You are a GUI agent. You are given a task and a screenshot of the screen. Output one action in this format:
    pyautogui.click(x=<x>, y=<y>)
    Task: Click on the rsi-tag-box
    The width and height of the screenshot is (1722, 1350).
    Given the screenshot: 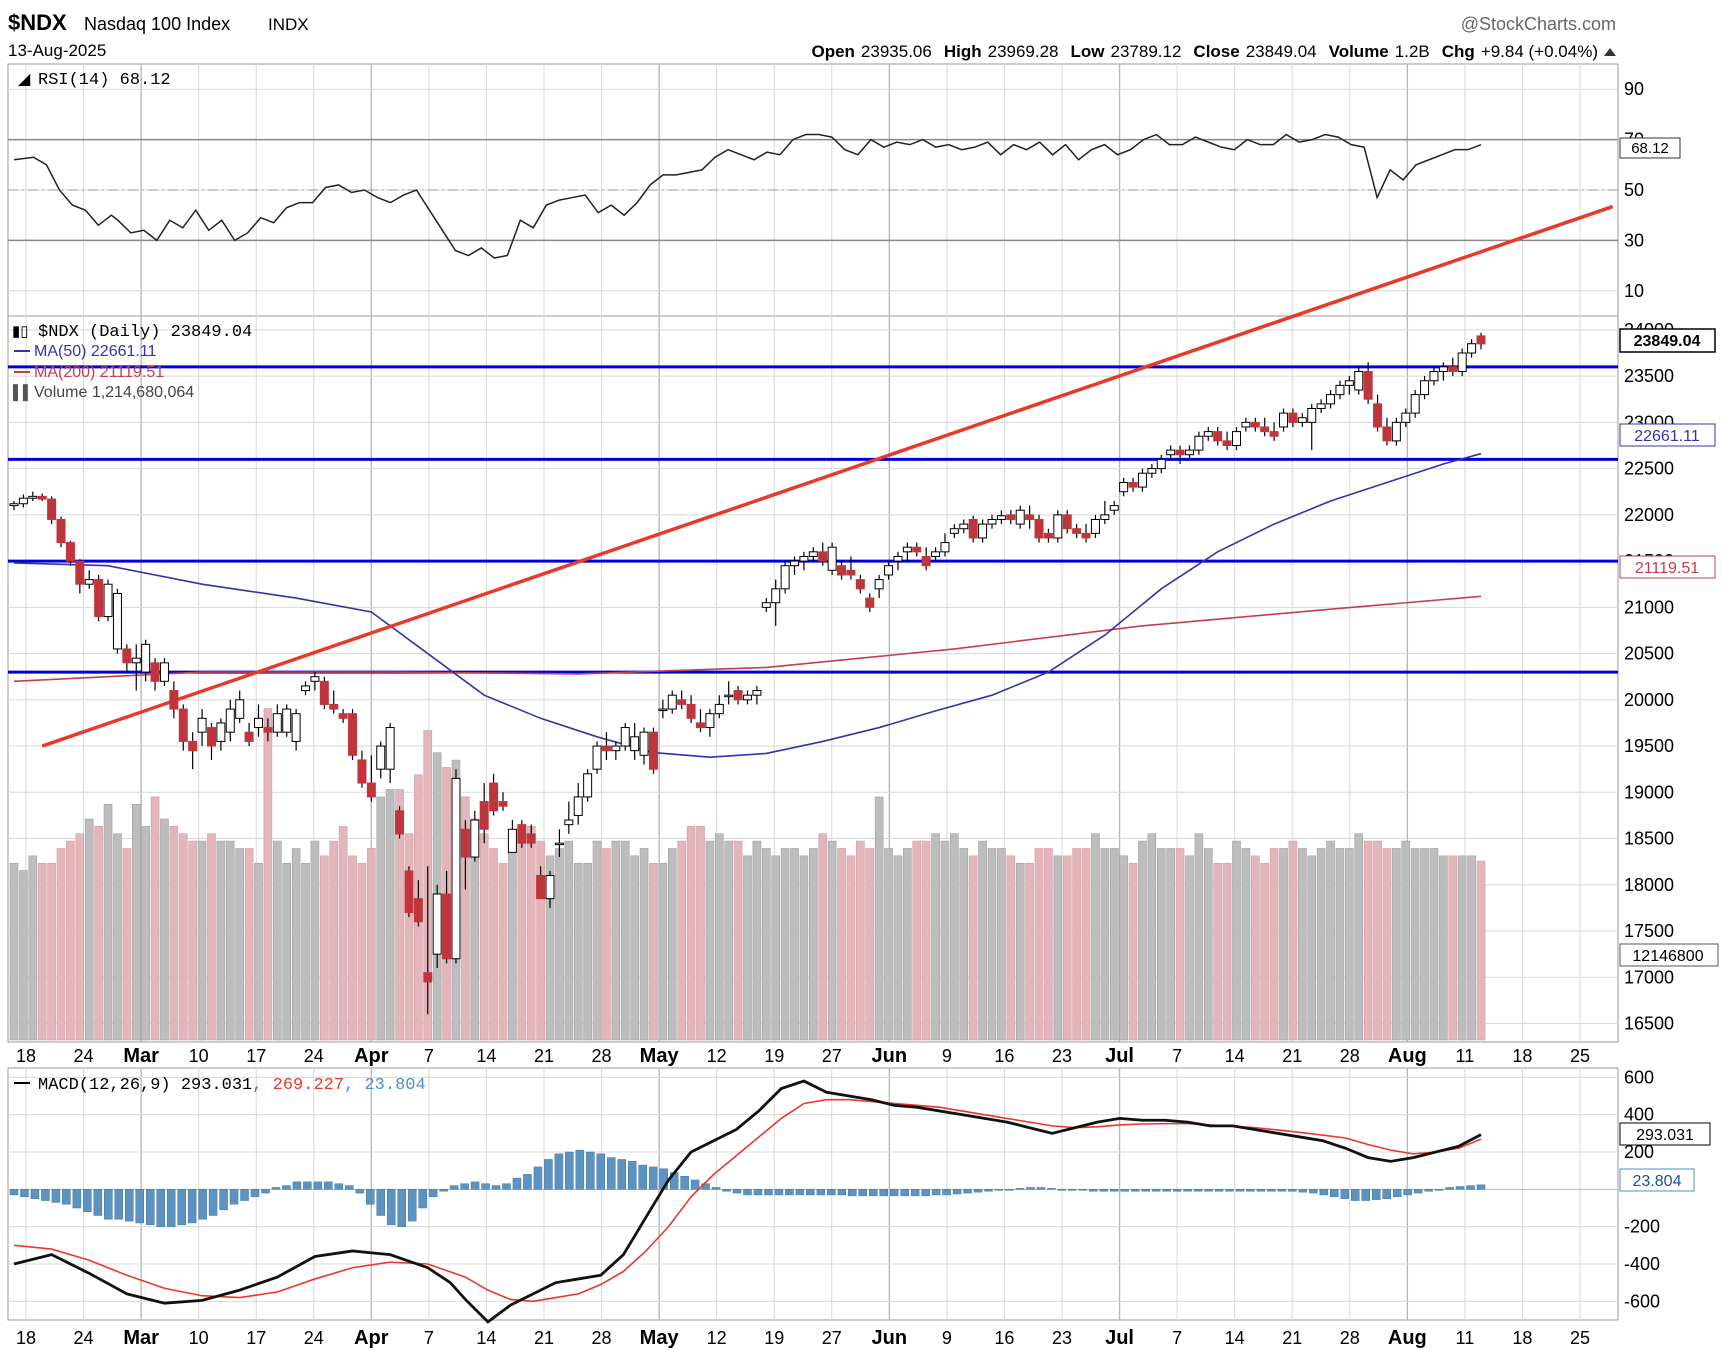 What is the action you would take?
    pyautogui.click(x=1650, y=148)
    